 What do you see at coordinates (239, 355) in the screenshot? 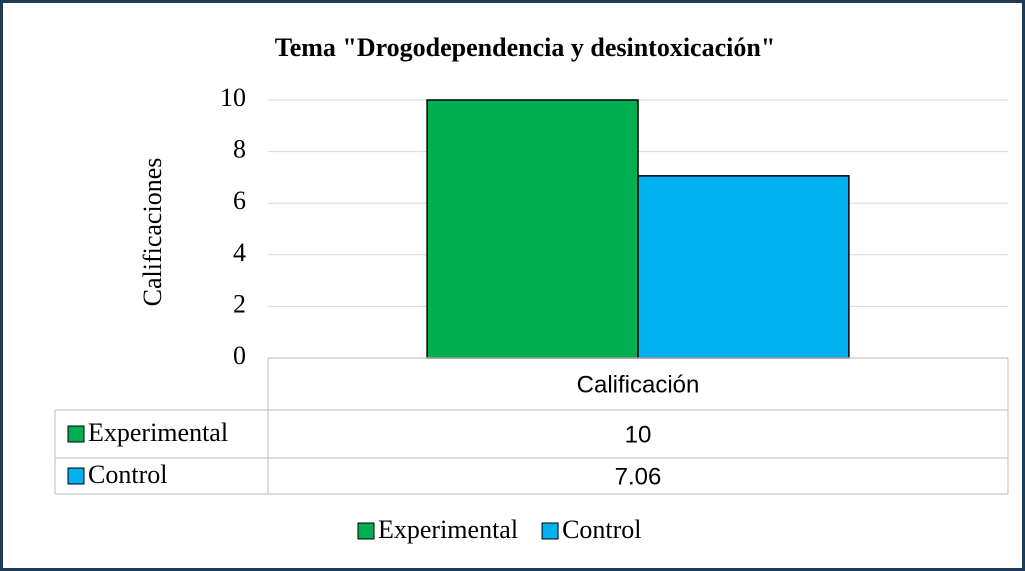
I see `y-tick-label: 0` at bounding box center [239, 355].